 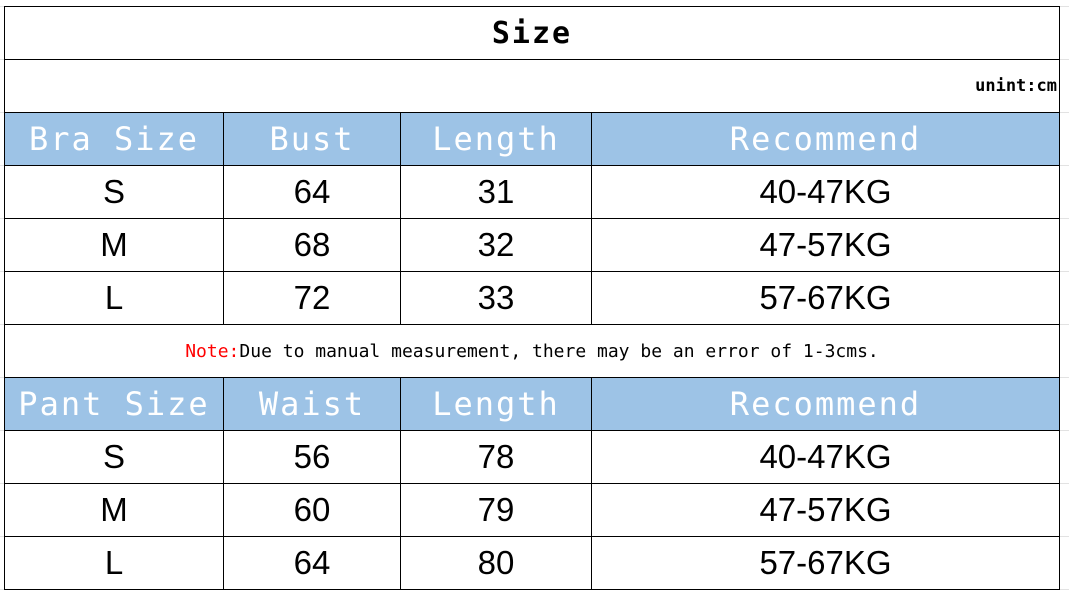 I want to click on table-row: M 60 79 47-57KG, so click(x=532, y=510).